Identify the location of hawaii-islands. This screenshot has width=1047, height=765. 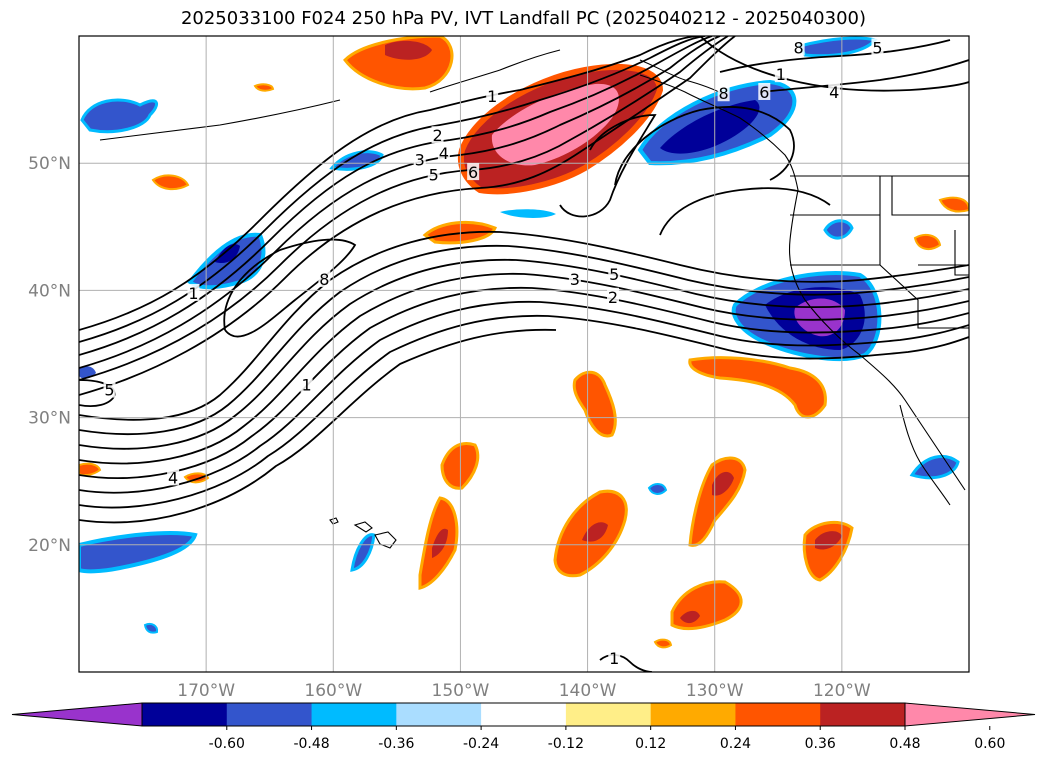
(363, 533).